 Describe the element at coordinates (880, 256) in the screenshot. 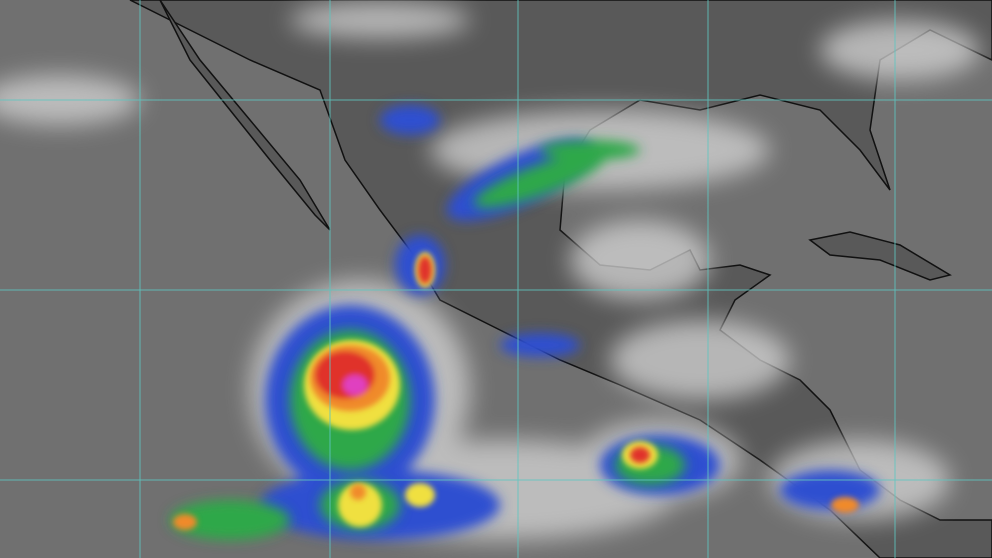

I see `cuba` at that location.